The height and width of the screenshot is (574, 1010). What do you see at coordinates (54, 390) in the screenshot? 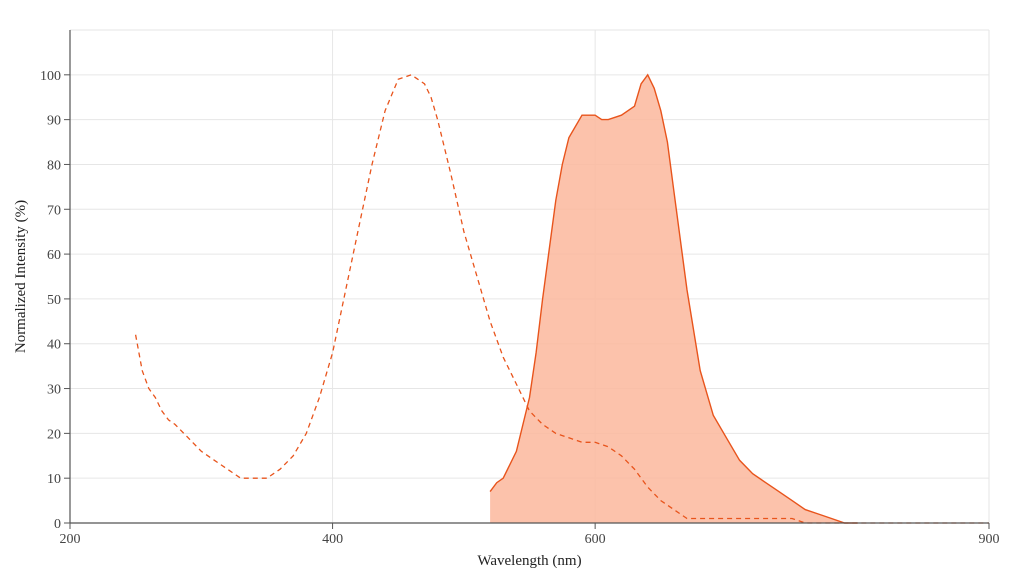
I see `y-tick-label: 30` at bounding box center [54, 390].